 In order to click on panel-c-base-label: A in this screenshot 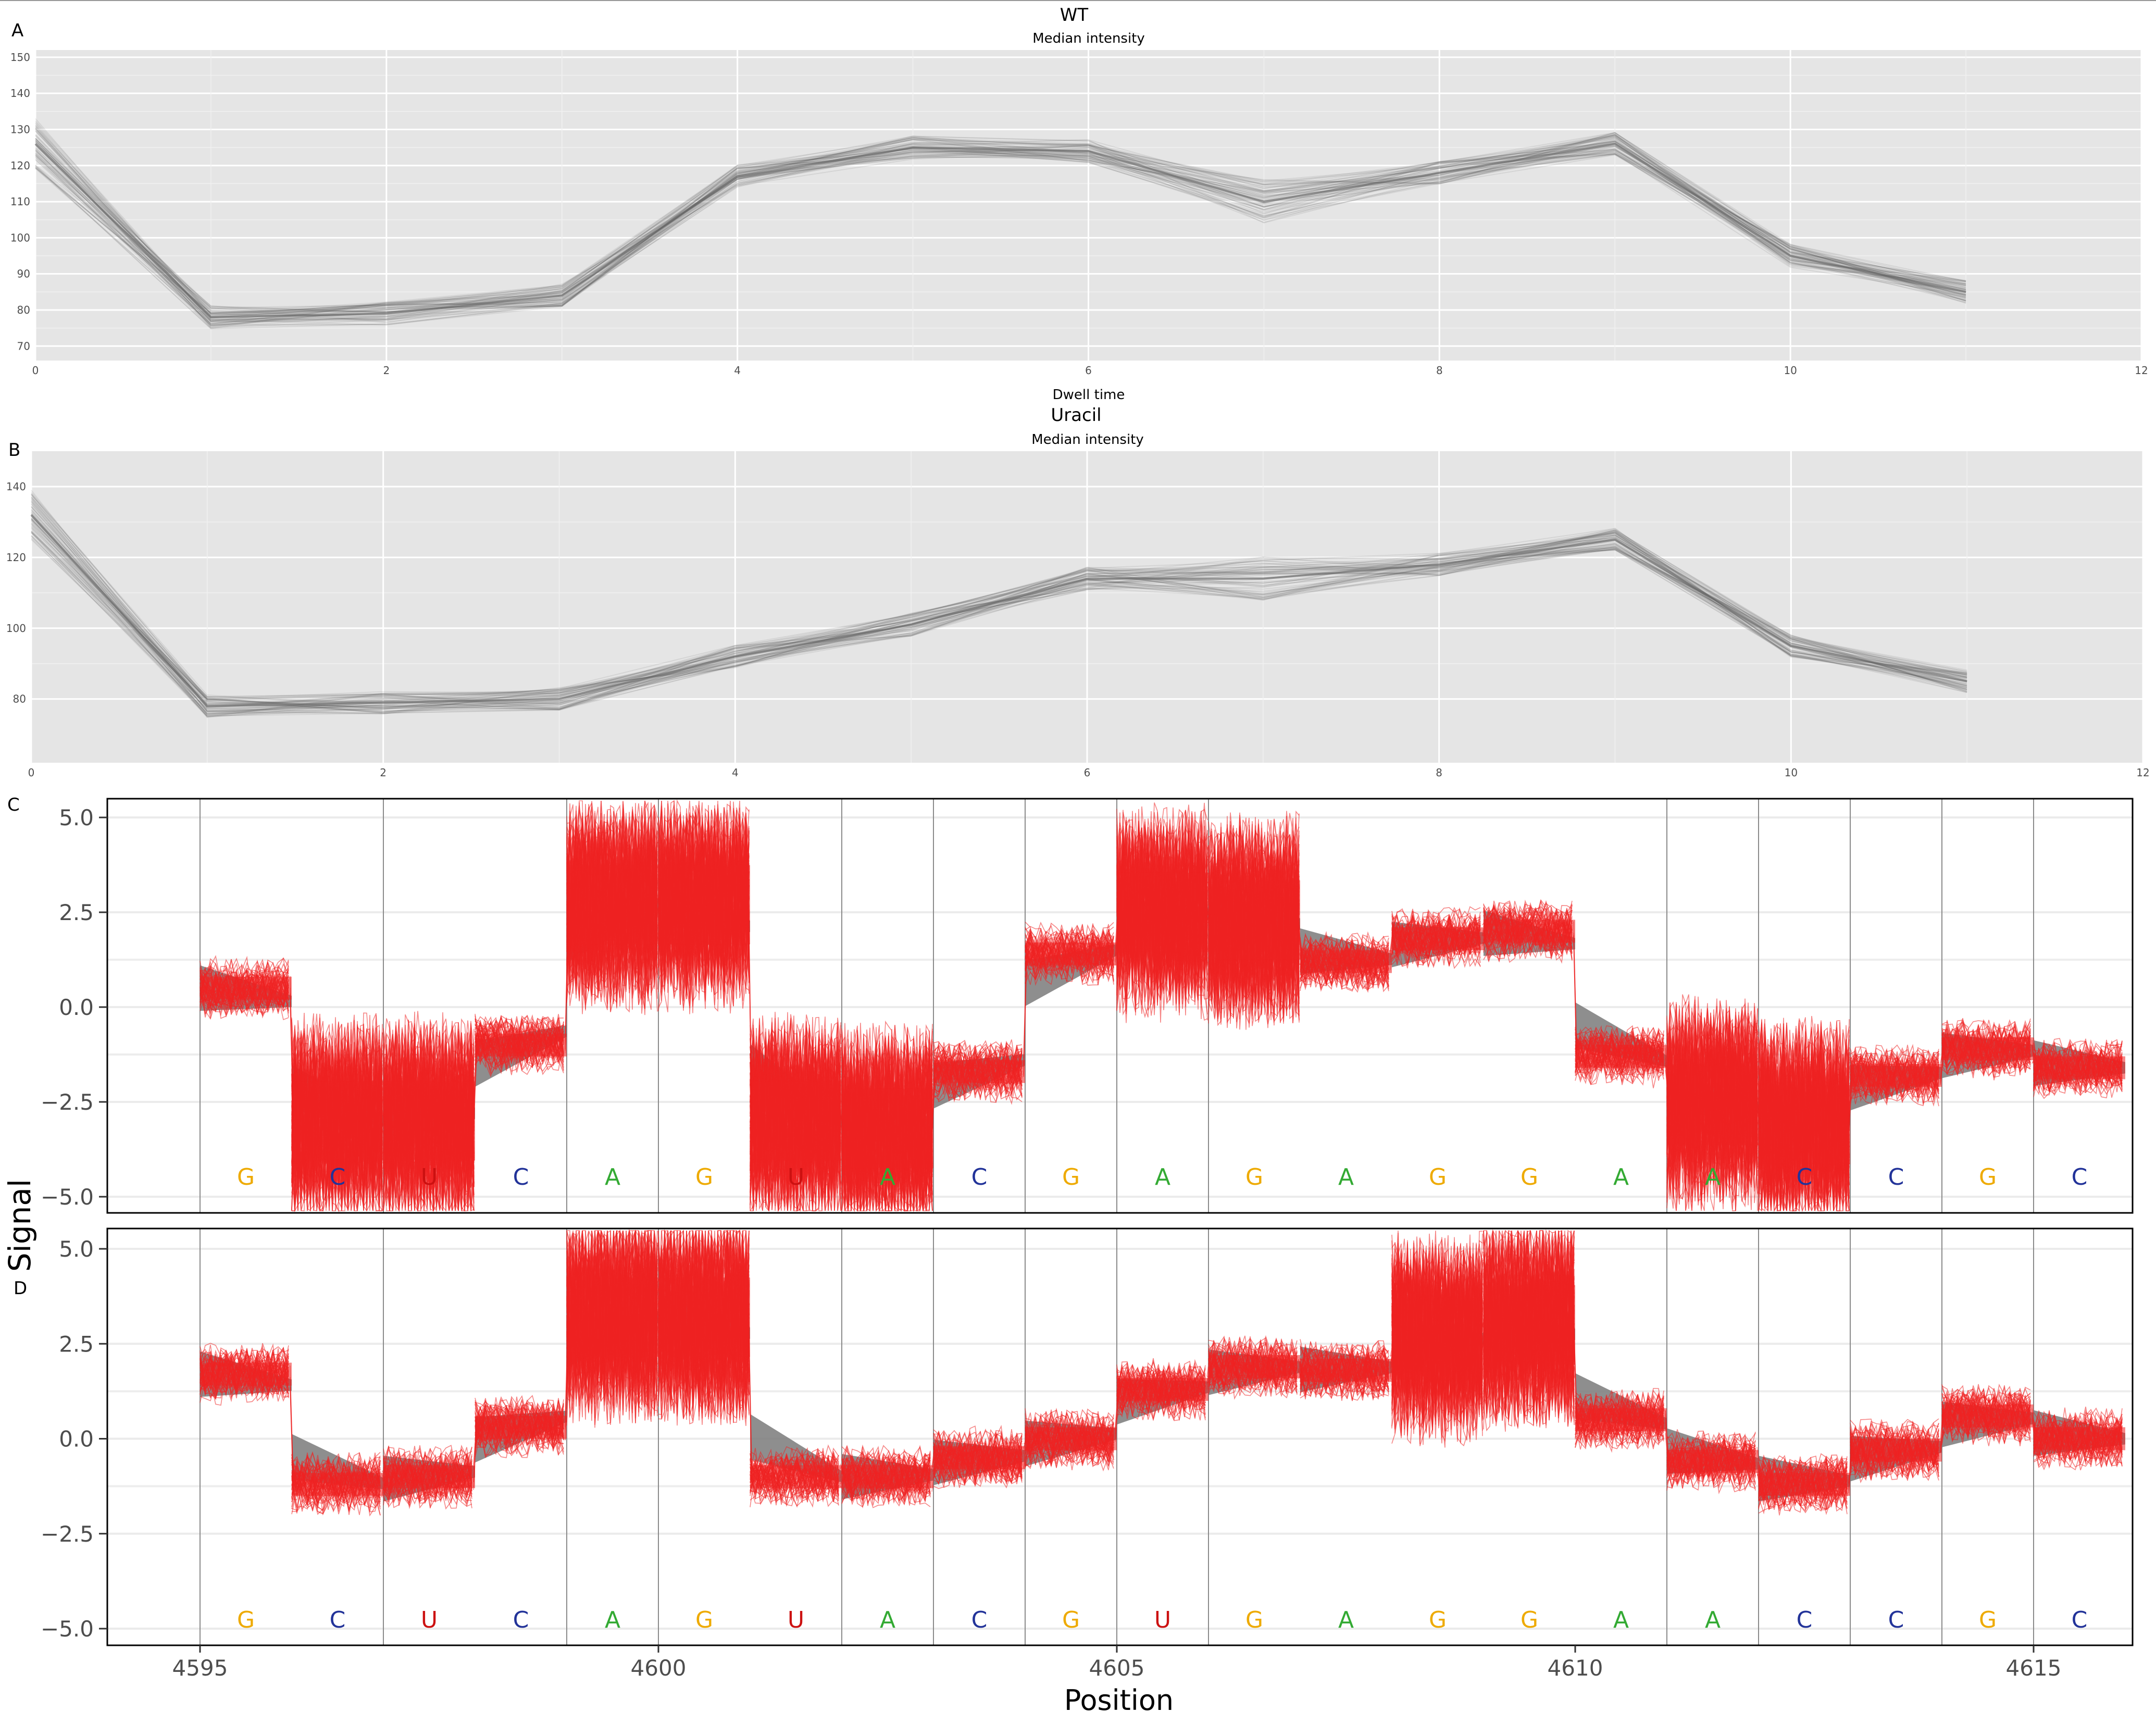, I will do `click(1162, 1177)`.